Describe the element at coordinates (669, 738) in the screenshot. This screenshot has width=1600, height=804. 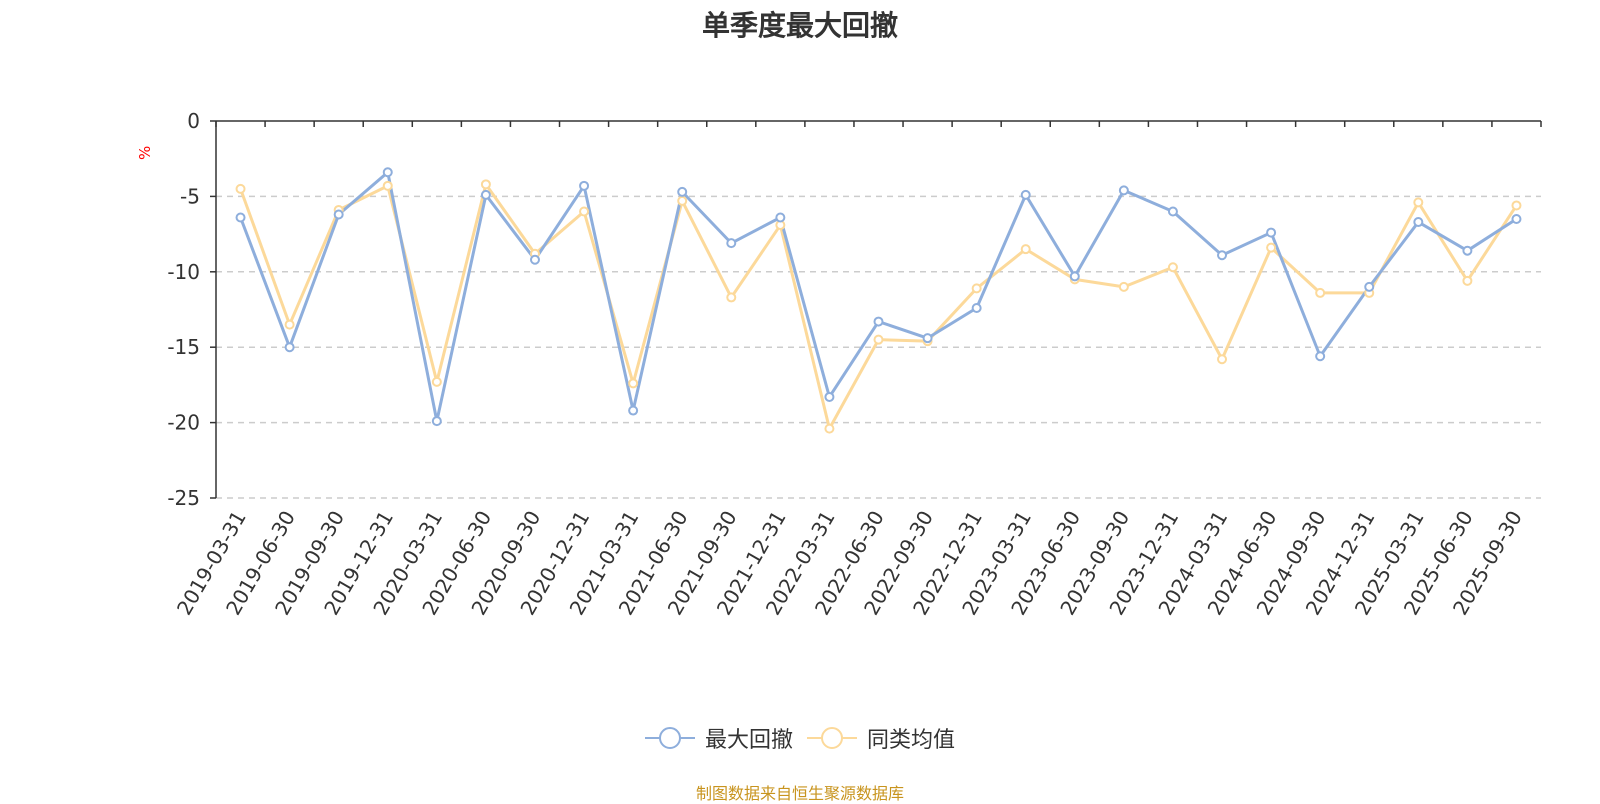
I see `legend-marker-max-drawdown` at that location.